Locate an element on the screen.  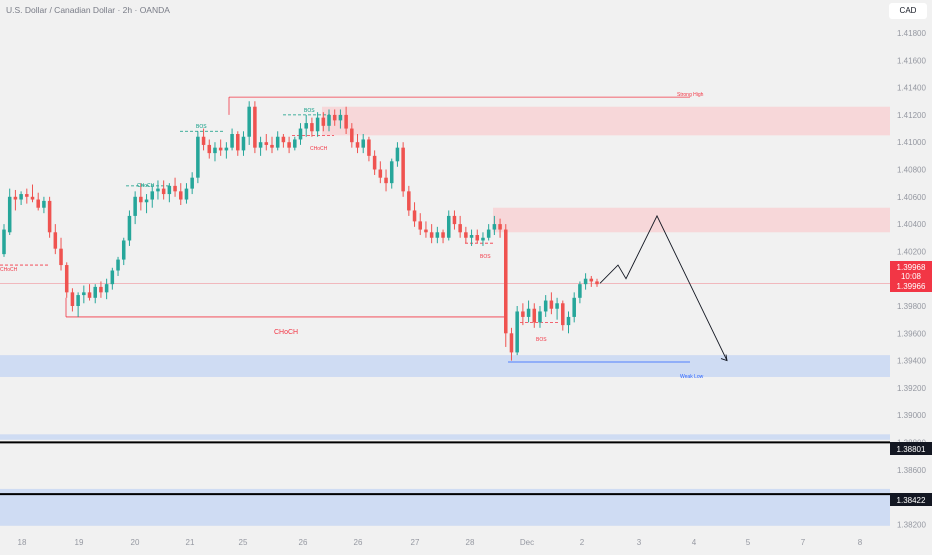
support-price-tag-1-bg is located at coordinates (911, 448).